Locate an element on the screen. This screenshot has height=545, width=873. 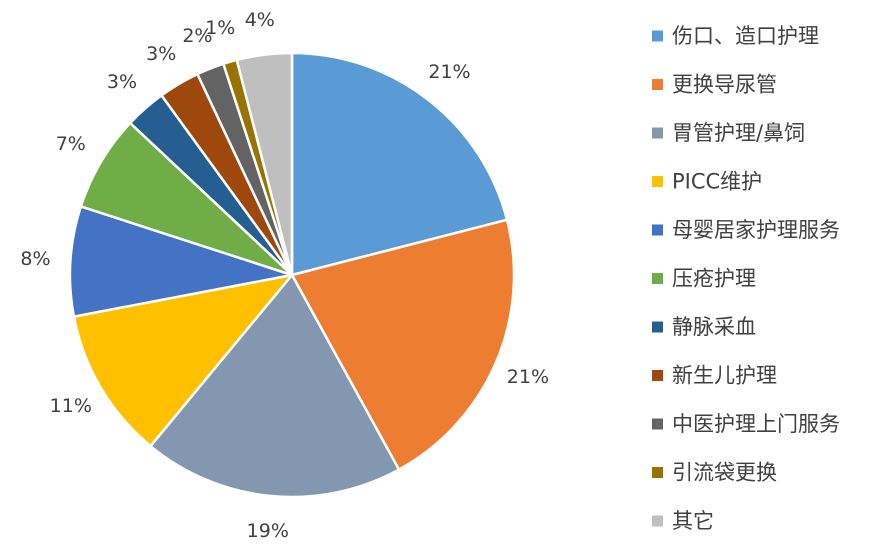
legend-item: 伤口、造口护理 is located at coordinates (735, 36).